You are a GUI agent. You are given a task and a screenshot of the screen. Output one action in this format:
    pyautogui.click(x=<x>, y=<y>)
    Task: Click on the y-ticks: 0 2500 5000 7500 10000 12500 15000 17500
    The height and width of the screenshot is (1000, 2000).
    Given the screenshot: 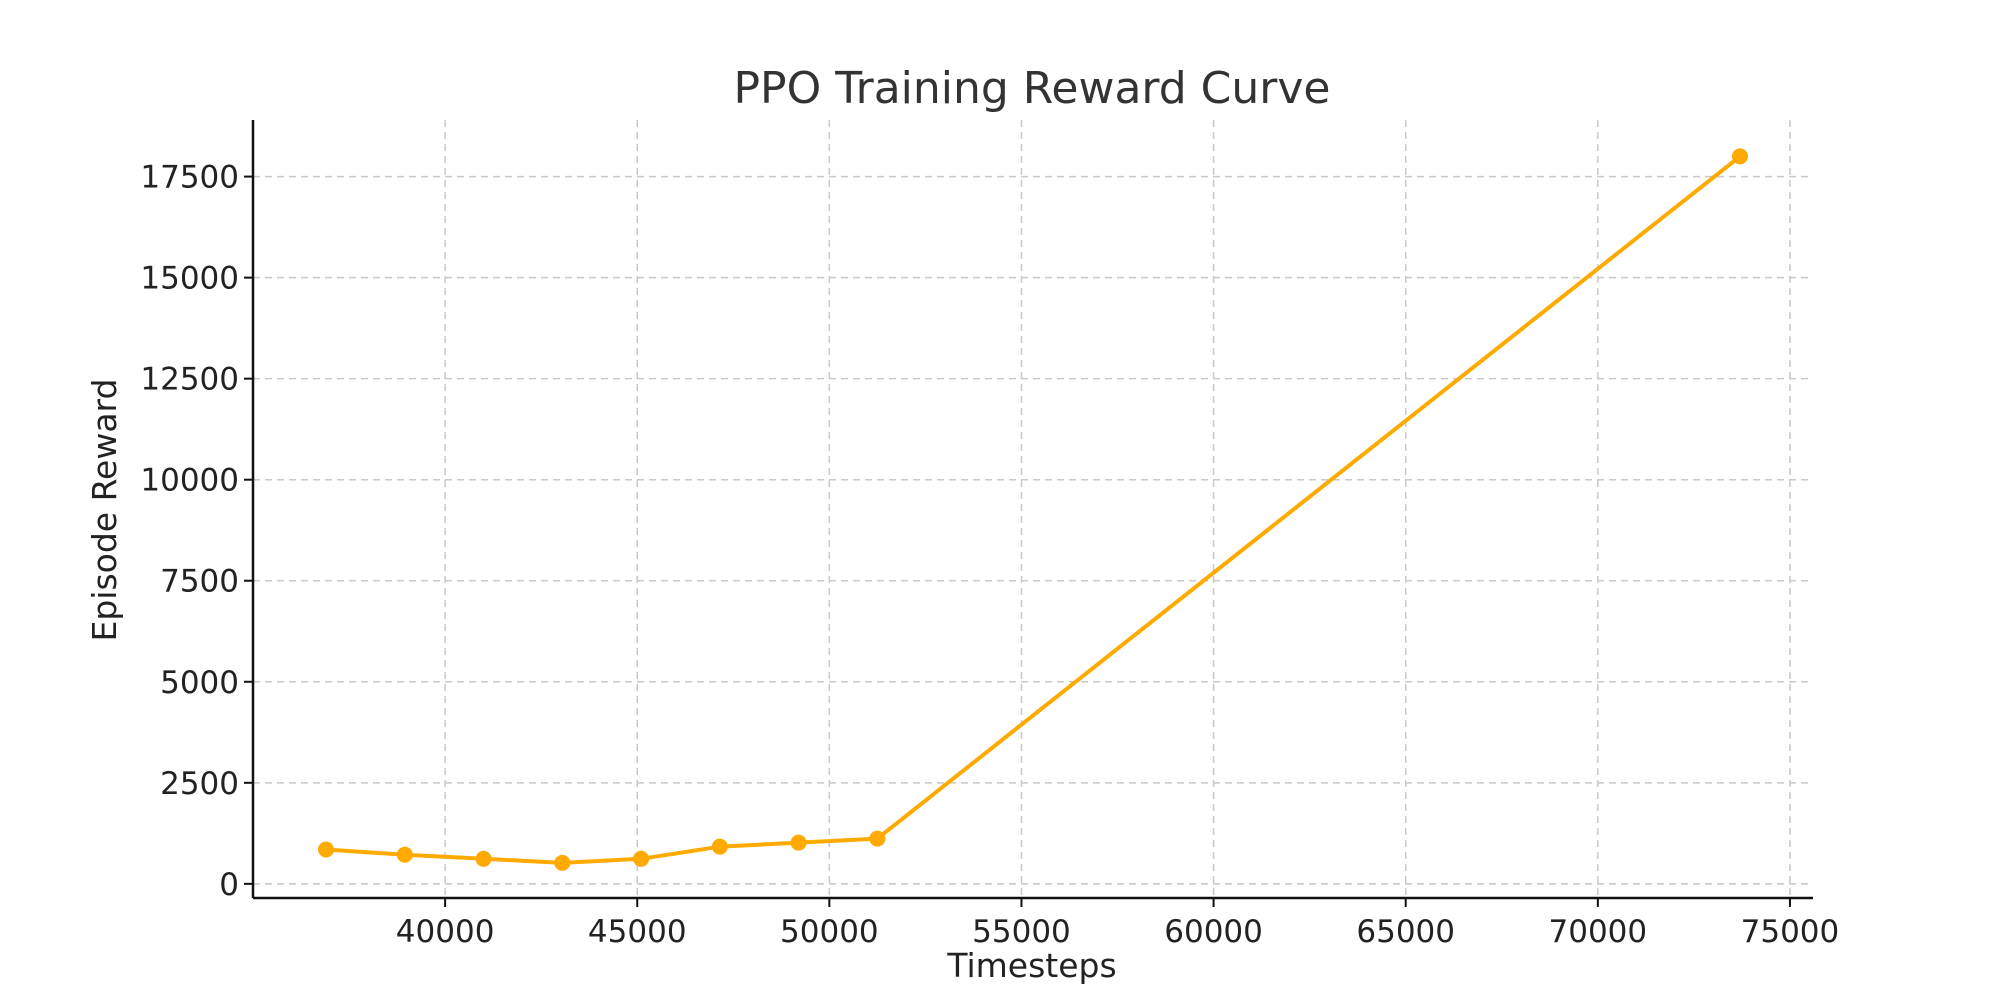 What is the action you would take?
    pyautogui.click(x=196, y=531)
    